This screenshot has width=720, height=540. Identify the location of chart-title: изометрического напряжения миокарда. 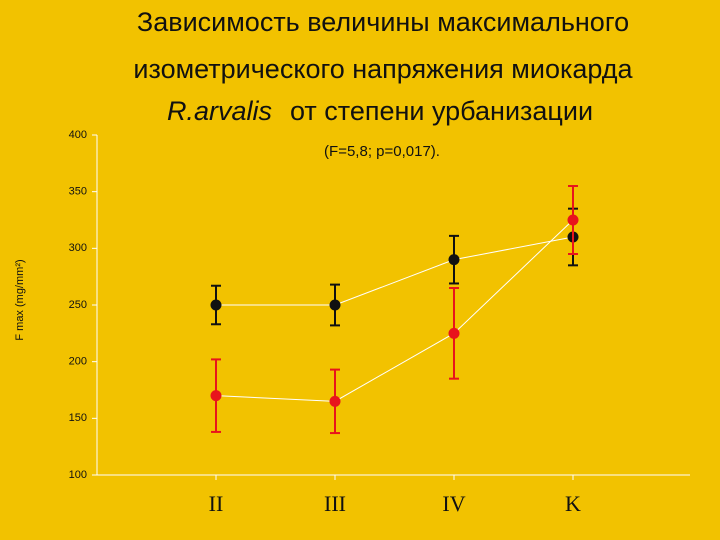
(383, 69).